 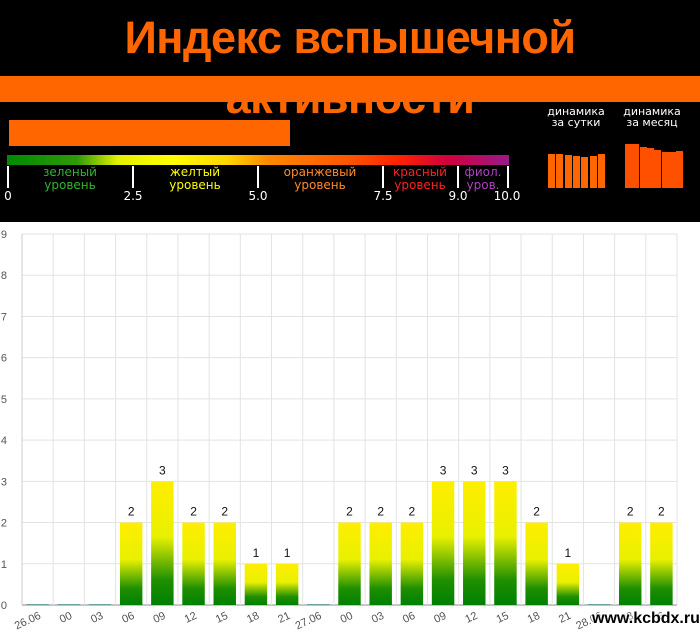 What do you see at coordinates (4, 400) in the screenshot?
I see `y-tick-label: 5` at bounding box center [4, 400].